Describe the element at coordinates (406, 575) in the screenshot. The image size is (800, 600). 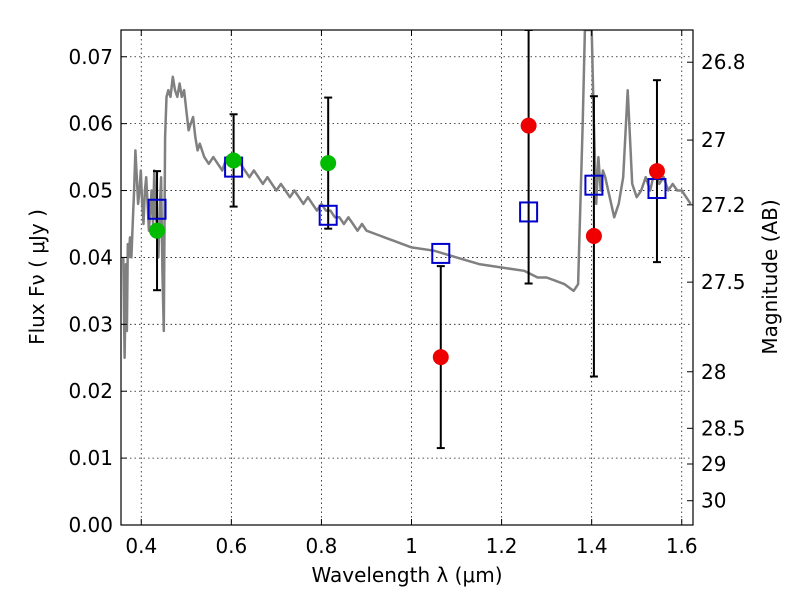
I see `x-axis-label: Wavelength λ (μm)` at that location.